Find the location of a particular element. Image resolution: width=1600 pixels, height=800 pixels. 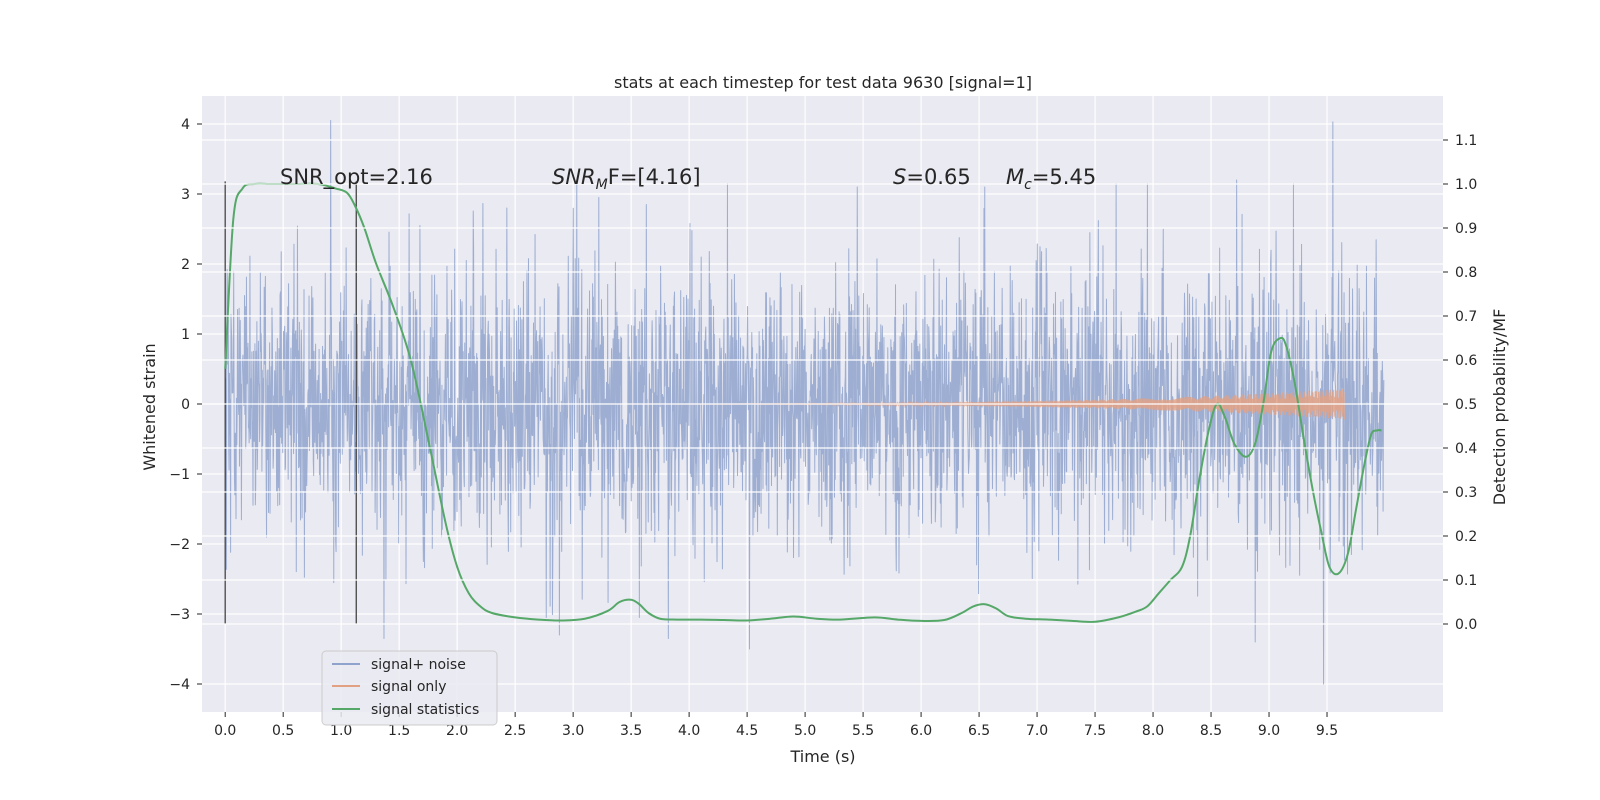

y2-tick-label: 0.3 is located at coordinates (1466, 493).